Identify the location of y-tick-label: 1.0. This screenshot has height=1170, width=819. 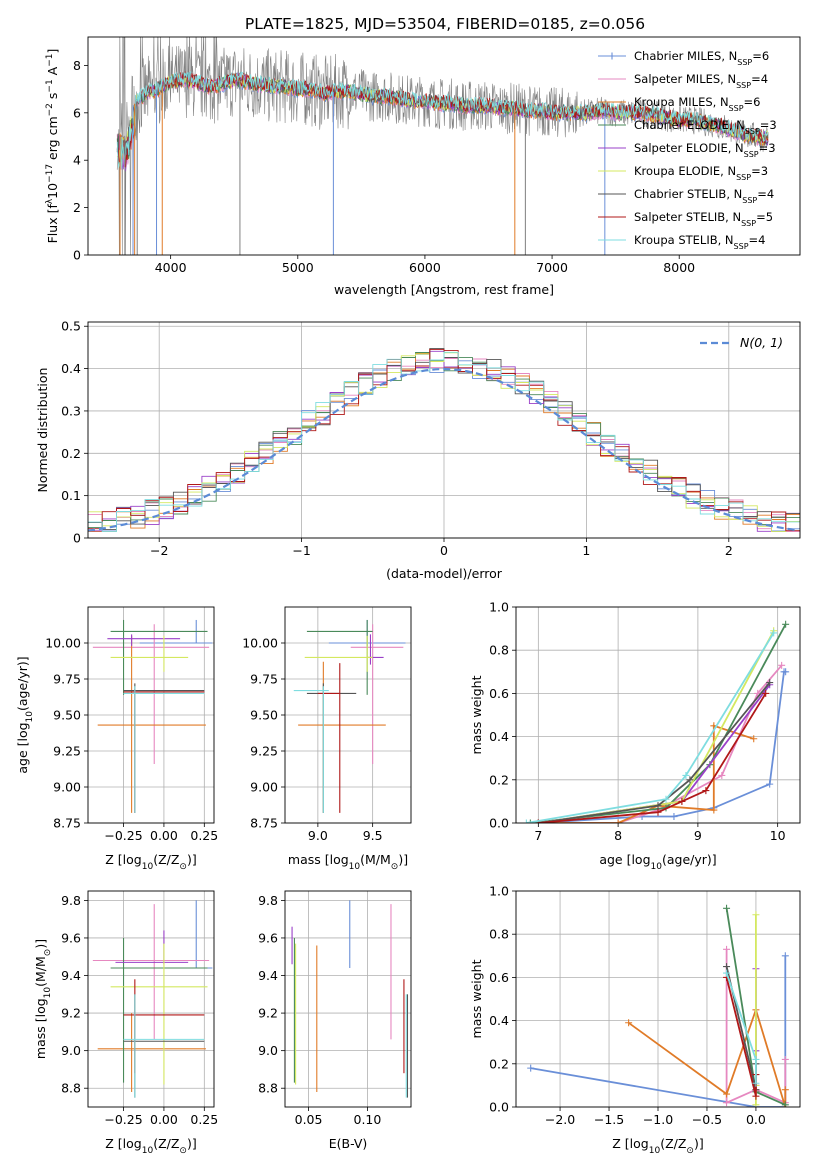
(499, 891).